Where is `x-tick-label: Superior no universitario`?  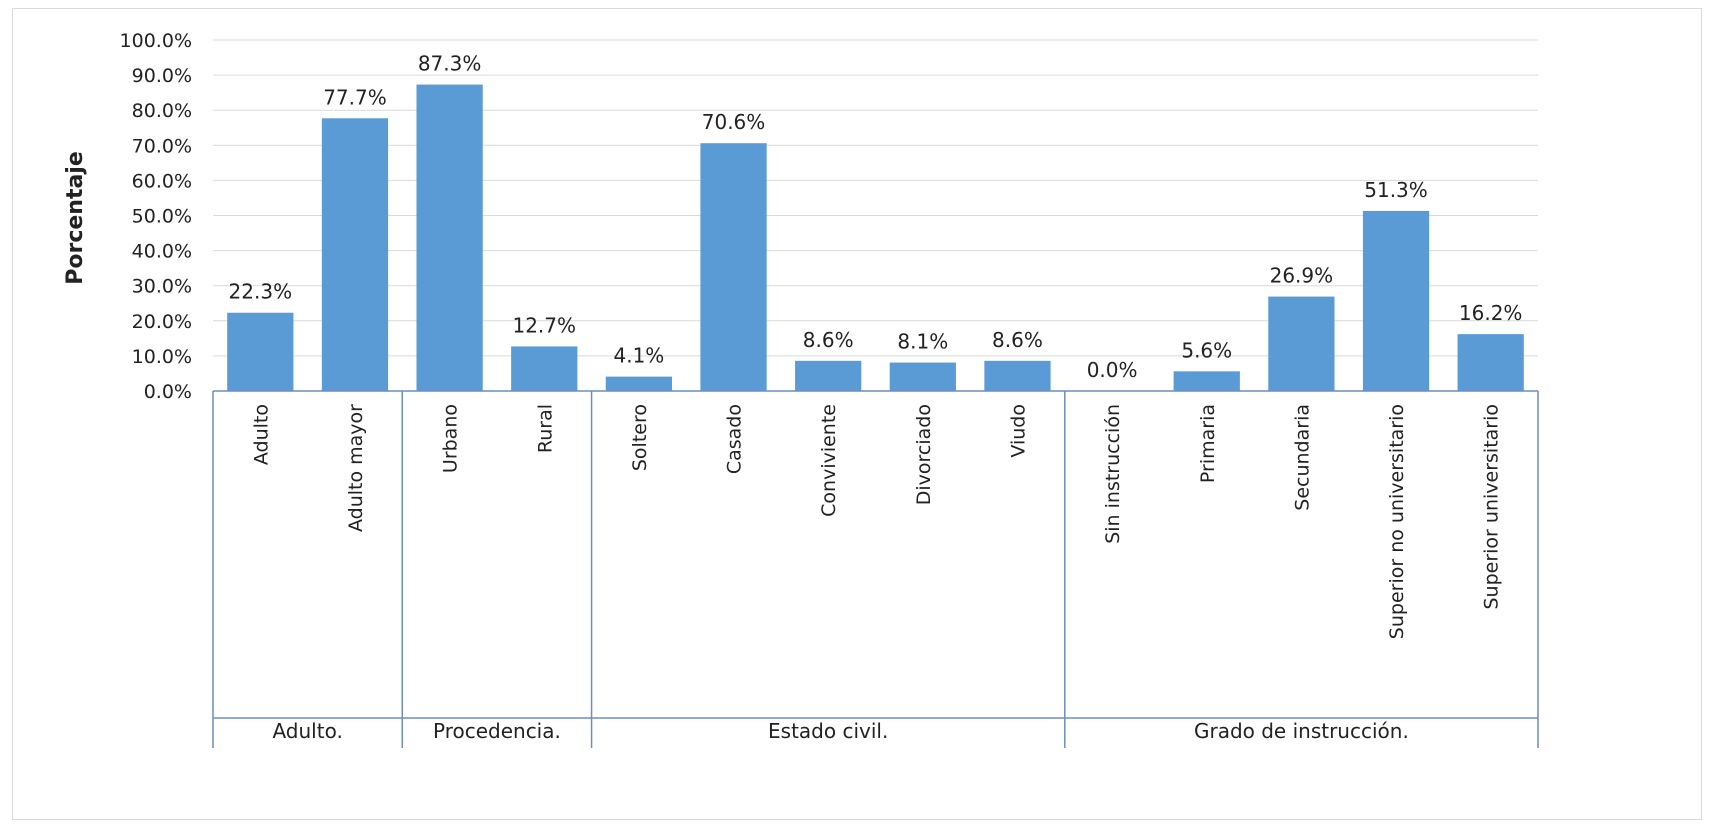 x-tick-label: Superior no universitario is located at coordinates (1397, 521).